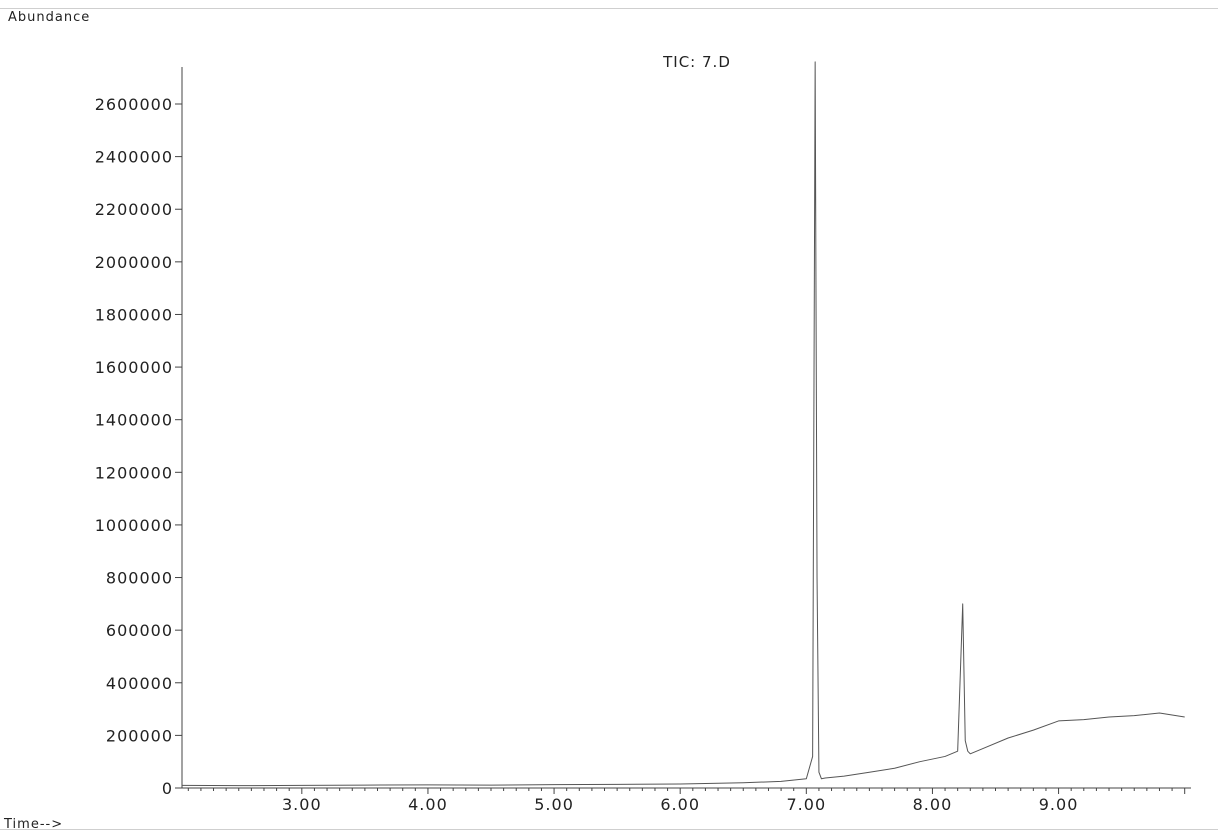 Image resolution: width=1218 pixels, height=833 pixels. Describe the element at coordinates (696, 62) in the screenshot. I see `chart-title: TIC: 7.D` at that location.